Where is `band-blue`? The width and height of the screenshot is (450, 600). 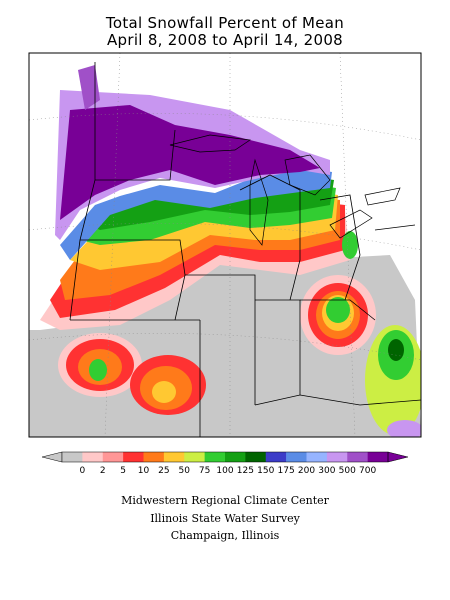 band-blue is located at coordinates (196, 214).